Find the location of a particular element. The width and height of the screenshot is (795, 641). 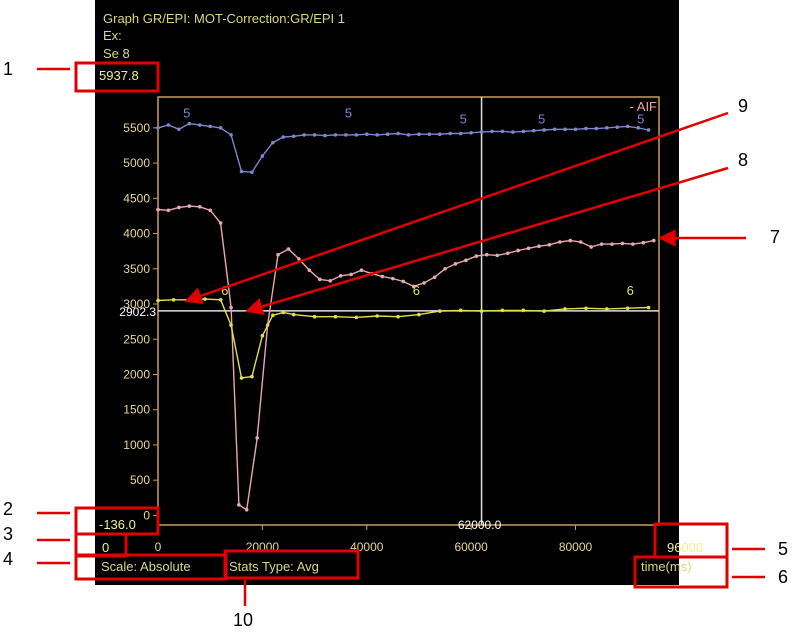

x-max-readout: 96000 is located at coordinates (685, 547).